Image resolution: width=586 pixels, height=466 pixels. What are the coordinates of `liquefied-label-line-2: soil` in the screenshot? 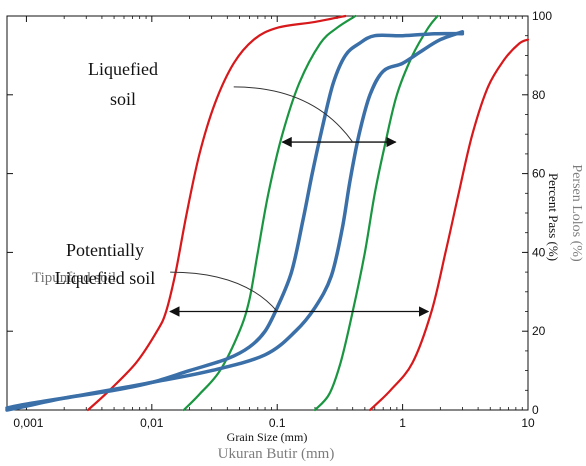 It's located at (123, 99).